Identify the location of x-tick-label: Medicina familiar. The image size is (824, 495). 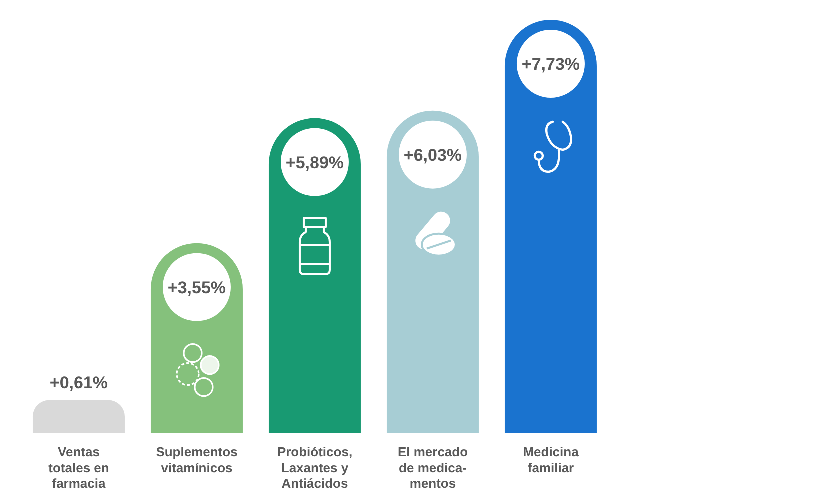
(551, 460).